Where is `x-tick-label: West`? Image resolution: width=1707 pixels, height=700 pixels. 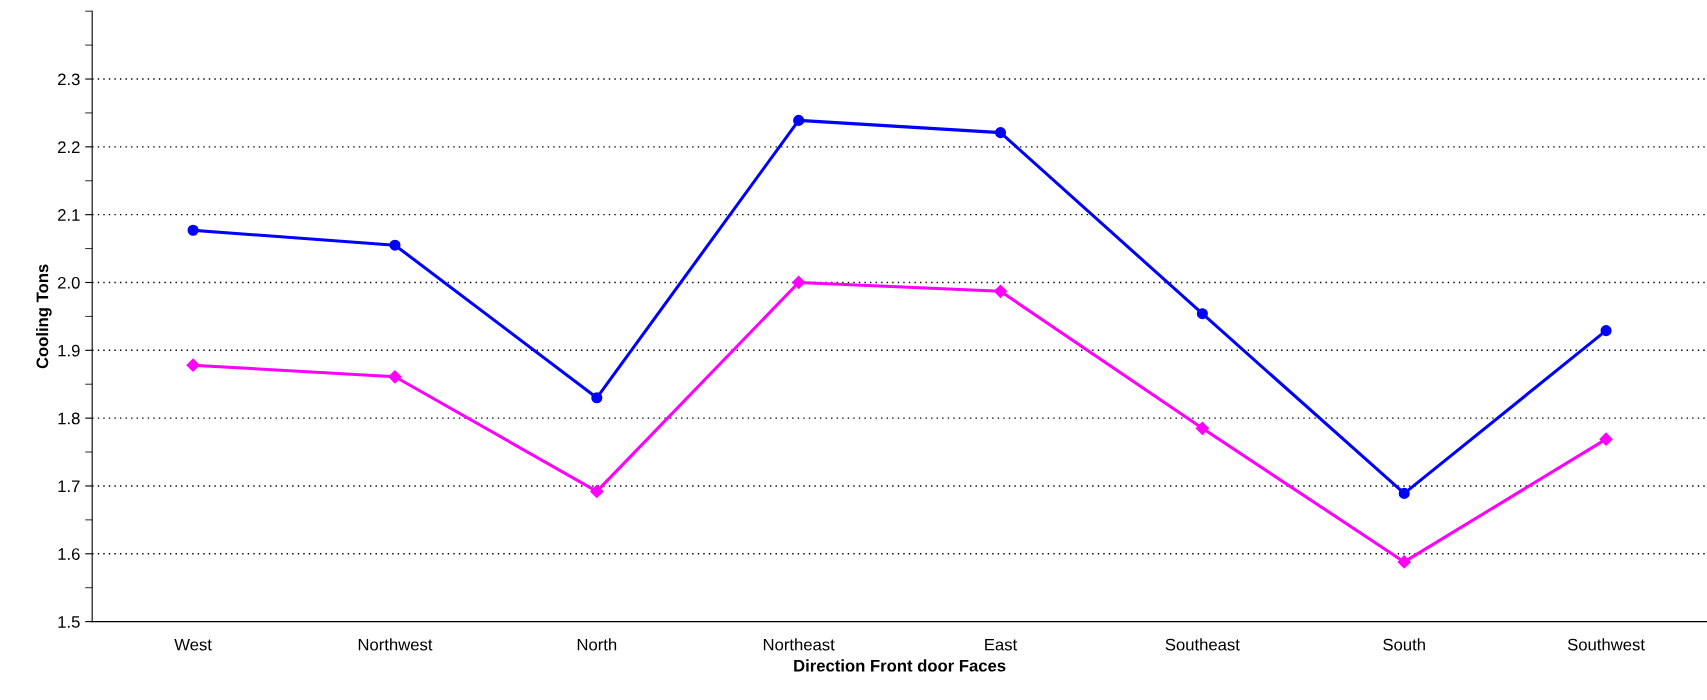
x-tick-label: West is located at coordinates (193, 644).